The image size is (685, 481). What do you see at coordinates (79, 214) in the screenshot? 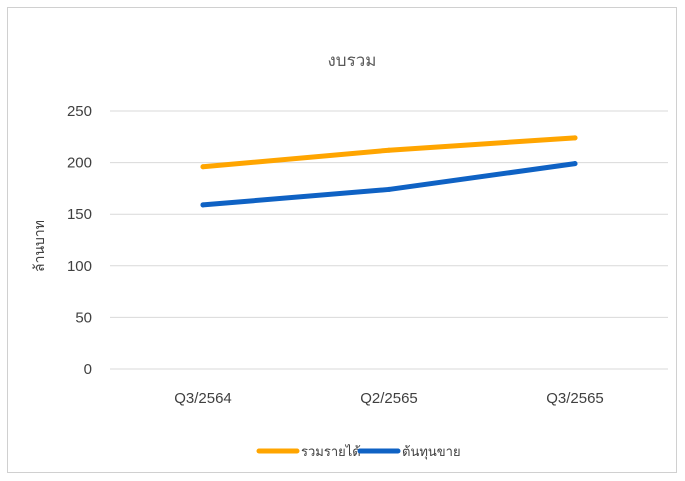
I see `y-tick-label: 150` at bounding box center [79, 214].